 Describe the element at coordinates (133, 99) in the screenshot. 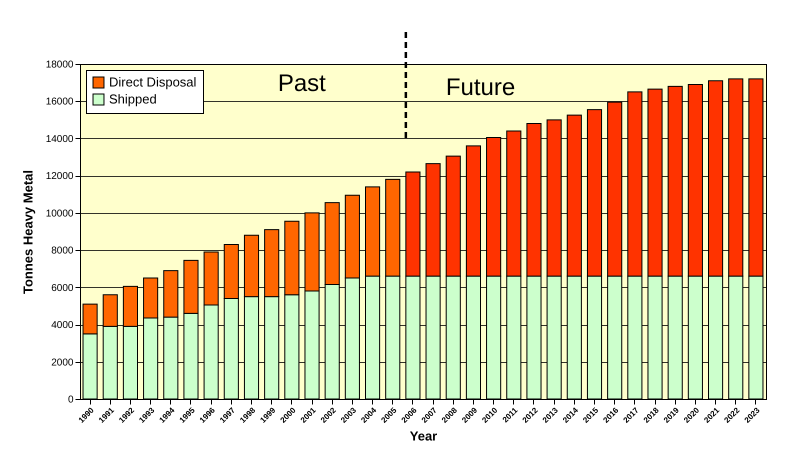

I see `legend-label: Shipped` at that location.